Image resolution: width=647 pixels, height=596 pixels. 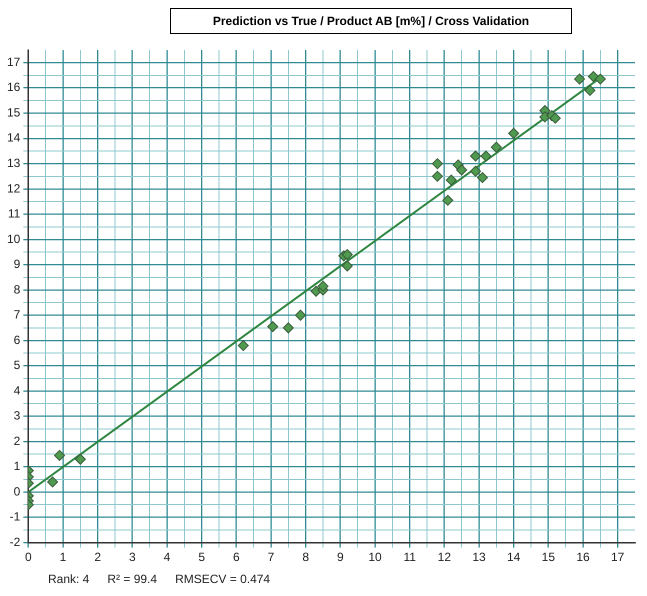 I want to click on x-tick-label: 4, so click(x=167, y=557).